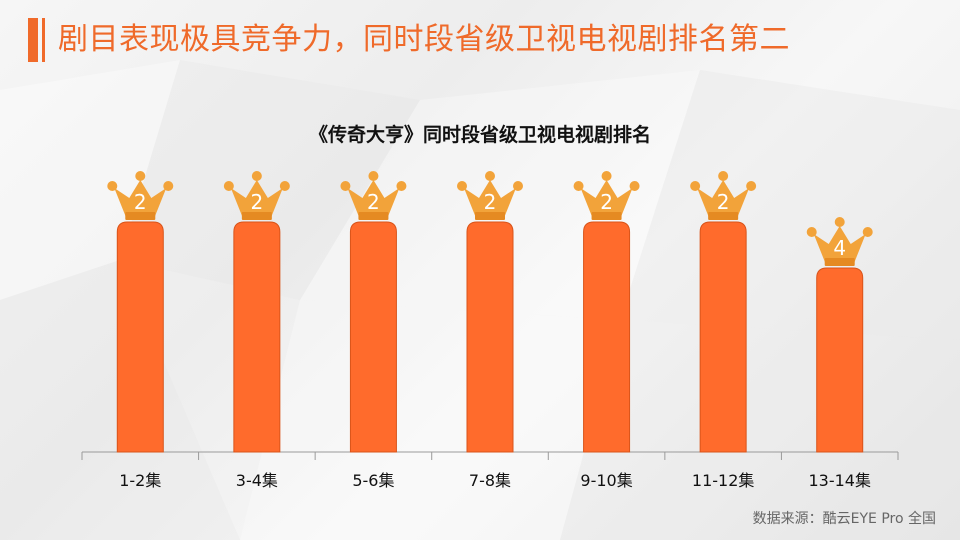 This screenshot has width=960, height=540. What do you see at coordinates (839, 480) in the screenshot?
I see `x-tick-label: 13-14集` at bounding box center [839, 480].